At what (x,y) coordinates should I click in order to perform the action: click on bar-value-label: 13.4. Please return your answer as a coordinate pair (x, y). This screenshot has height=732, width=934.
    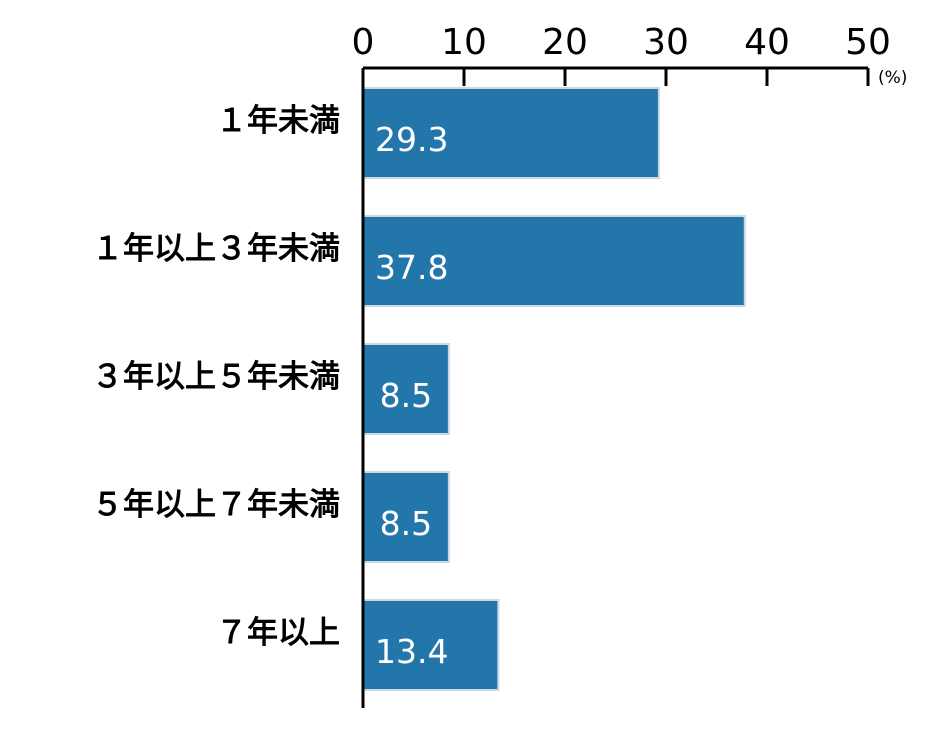
    Looking at the image, I should click on (411, 651).